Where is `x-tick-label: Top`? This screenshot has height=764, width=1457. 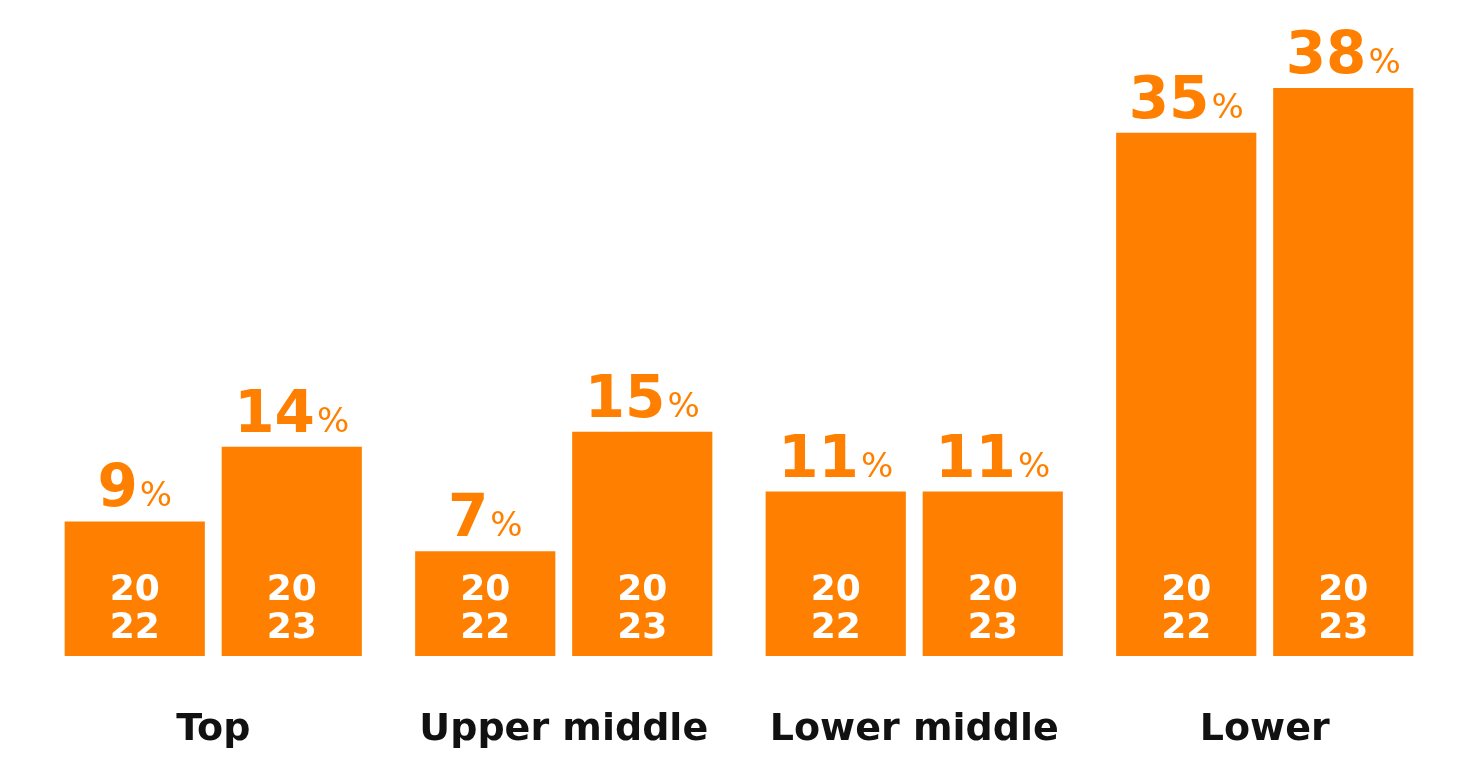 x-tick-label: Top is located at coordinates (213, 727).